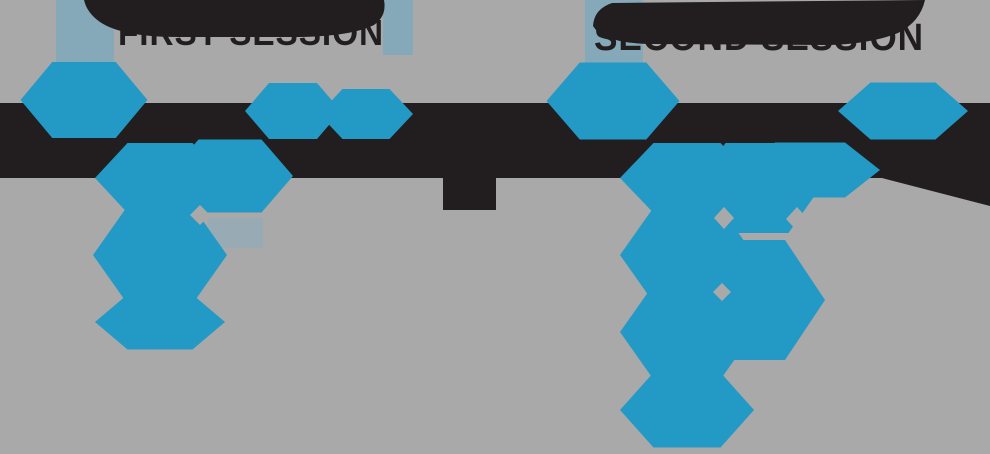 This screenshot has width=990, height=454. Describe the element at coordinates (160, 322) in the screenshot. I see `left-chain-bottom` at that location.